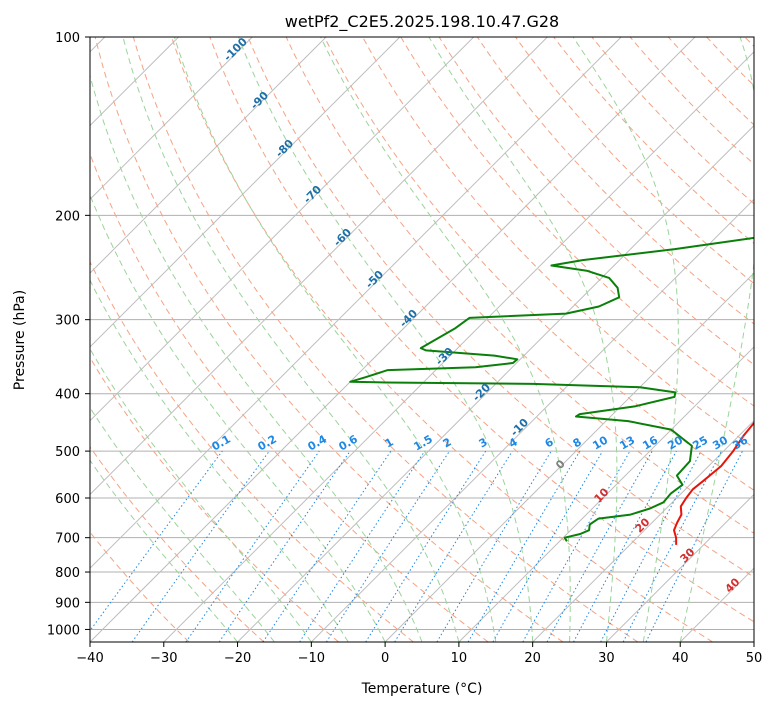  Describe the element at coordinates (259, 100) in the screenshot. I see `isotherm-label: -90` at that location.